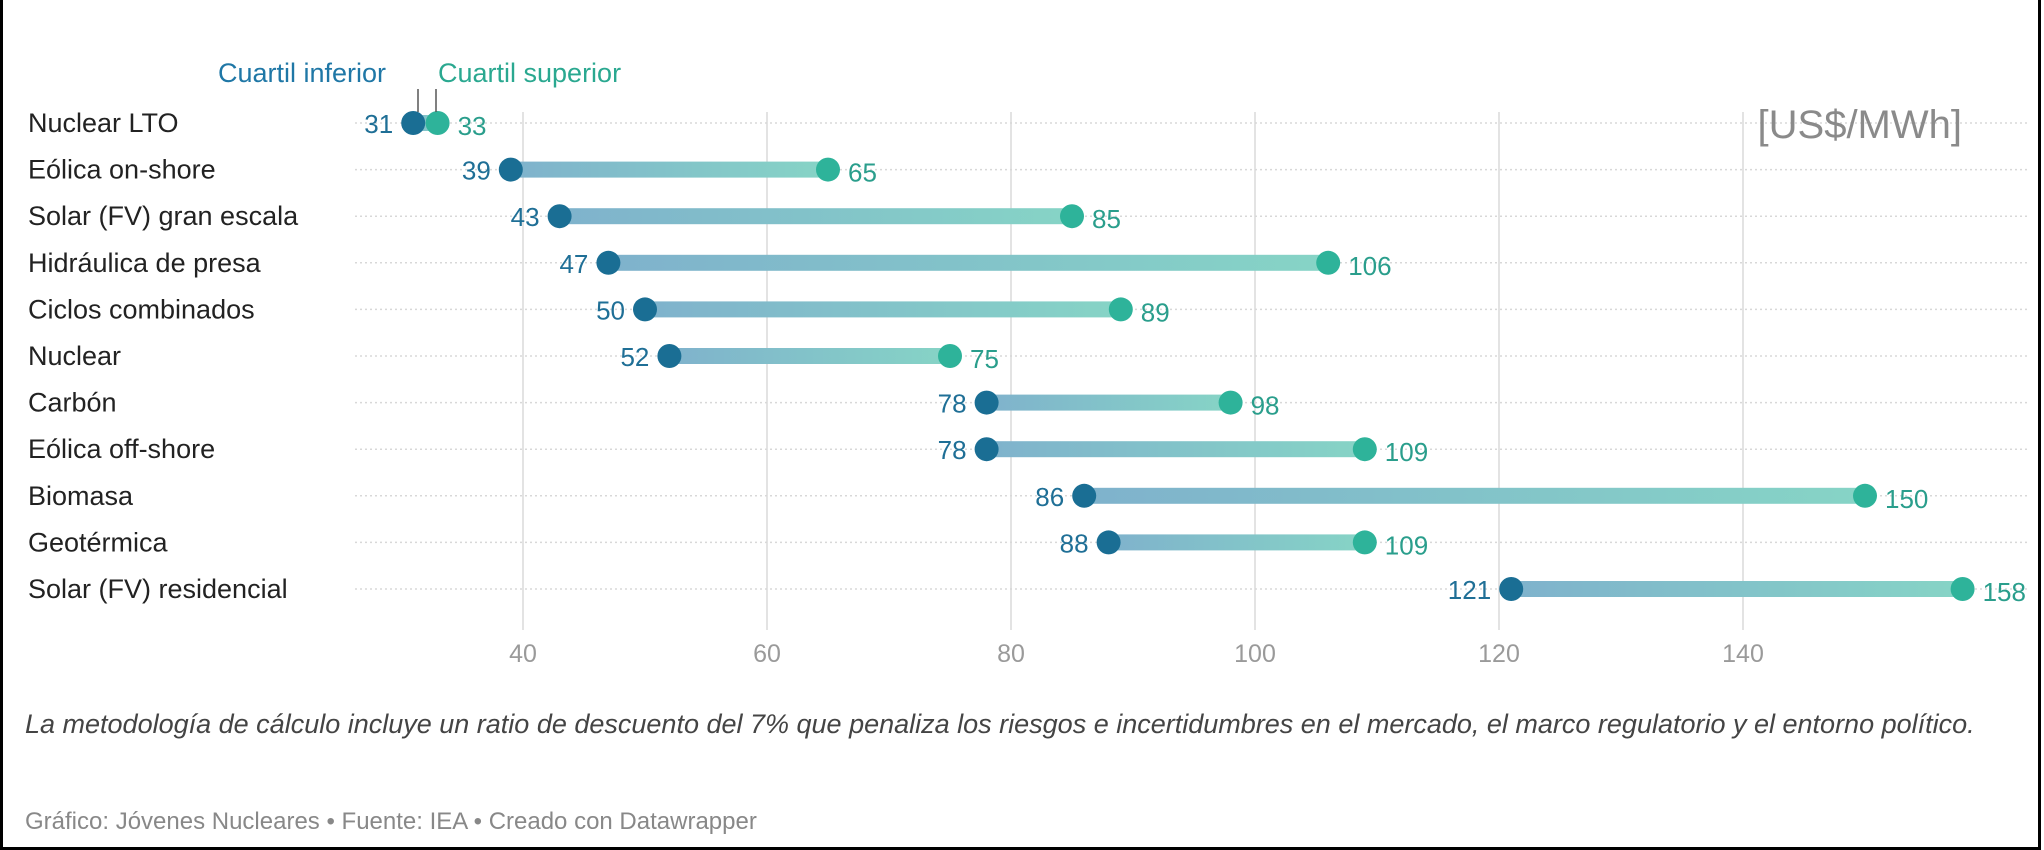 This screenshot has width=2044, height=850. What do you see at coordinates (121, 449) in the screenshot?
I see `category-label: Eólica off-shore` at bounding box center [121, 449].